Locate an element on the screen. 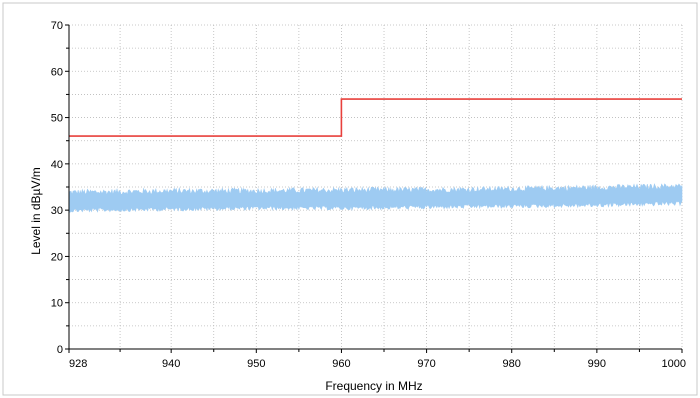 The image size is (700, 398). y-tick-label: 20 is located at coordinates (57, 257).